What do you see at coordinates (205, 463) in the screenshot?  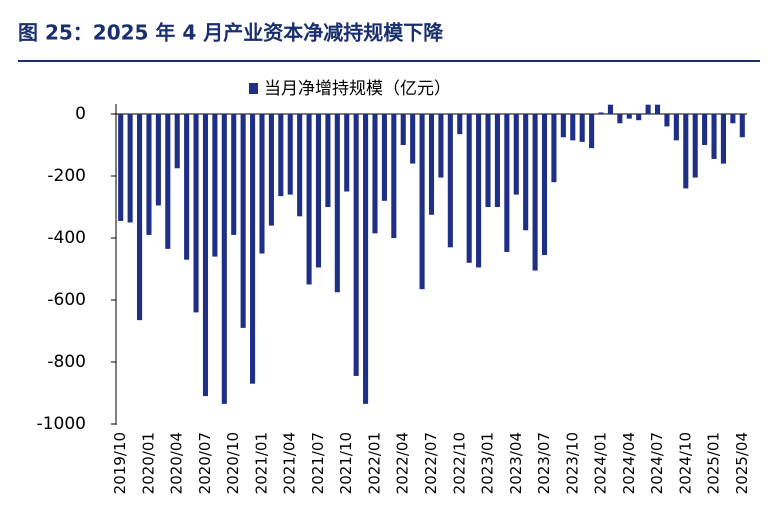 I see `x-tick-label: 2020/07` at bounding box center [205, 463].